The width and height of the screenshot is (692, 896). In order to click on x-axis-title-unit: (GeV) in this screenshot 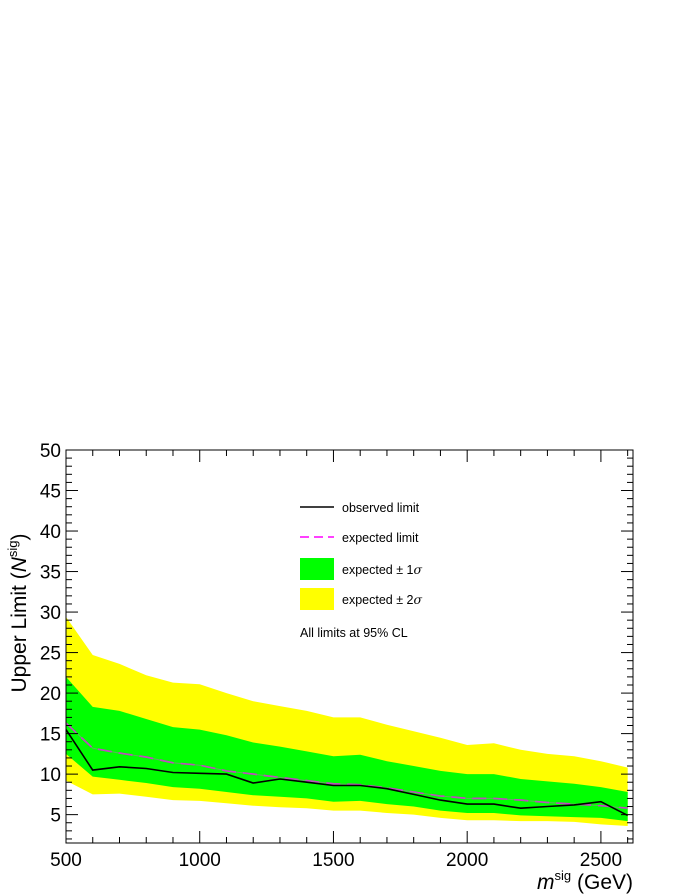, I will do `click(602, 882)`.